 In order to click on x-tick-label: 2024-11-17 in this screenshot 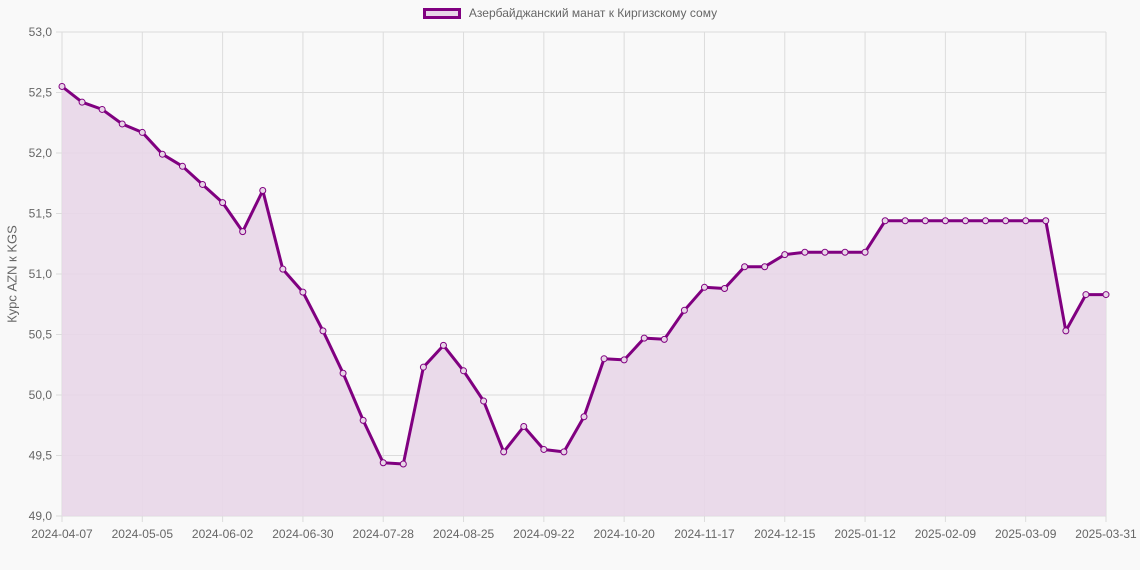, I will do `click(704, 534)`.